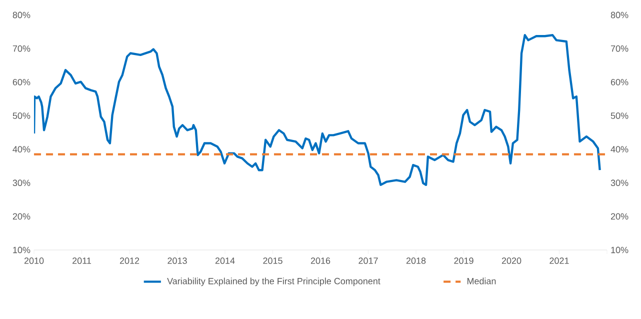 The width and height of the screenshot is (641, 319). Describe the element at coordinates (81, 261) in the screenshot. I see `x-tick-label: 2011` at that location.